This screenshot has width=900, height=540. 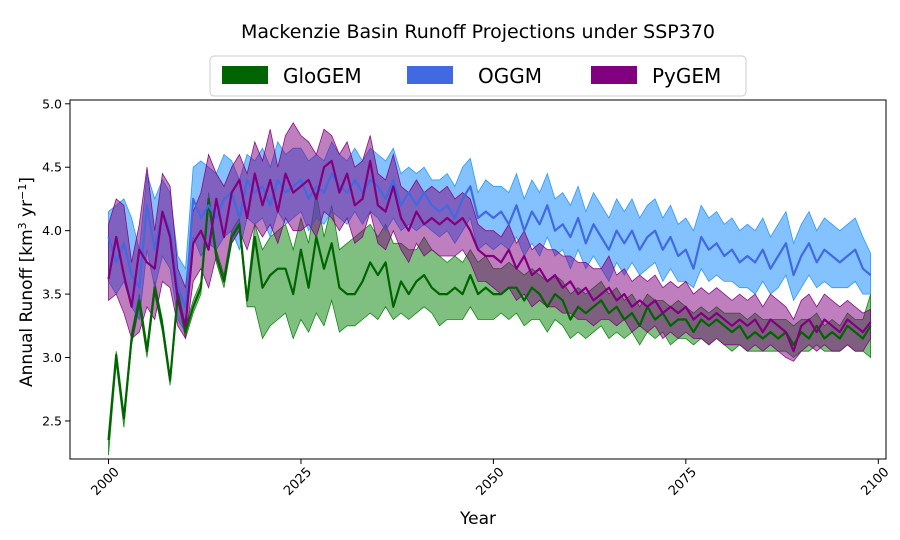 I want to click on y-tick-label: 2.5, so click(x=52, y=420).